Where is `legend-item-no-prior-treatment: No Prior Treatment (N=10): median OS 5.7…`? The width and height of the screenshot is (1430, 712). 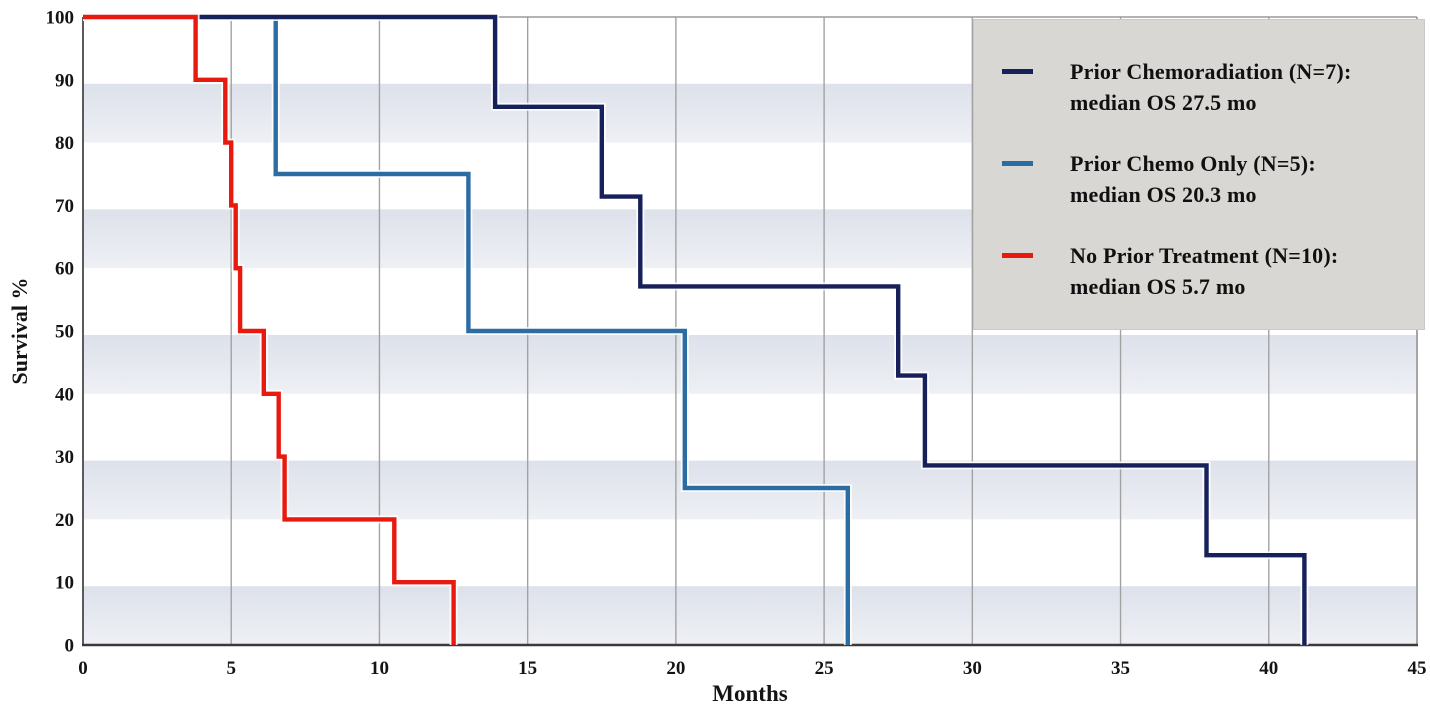
legend-item-no-prior-treatment: No Prior Treatment (N=10): median OS 5.7… is located at coordinates (1206, 271).